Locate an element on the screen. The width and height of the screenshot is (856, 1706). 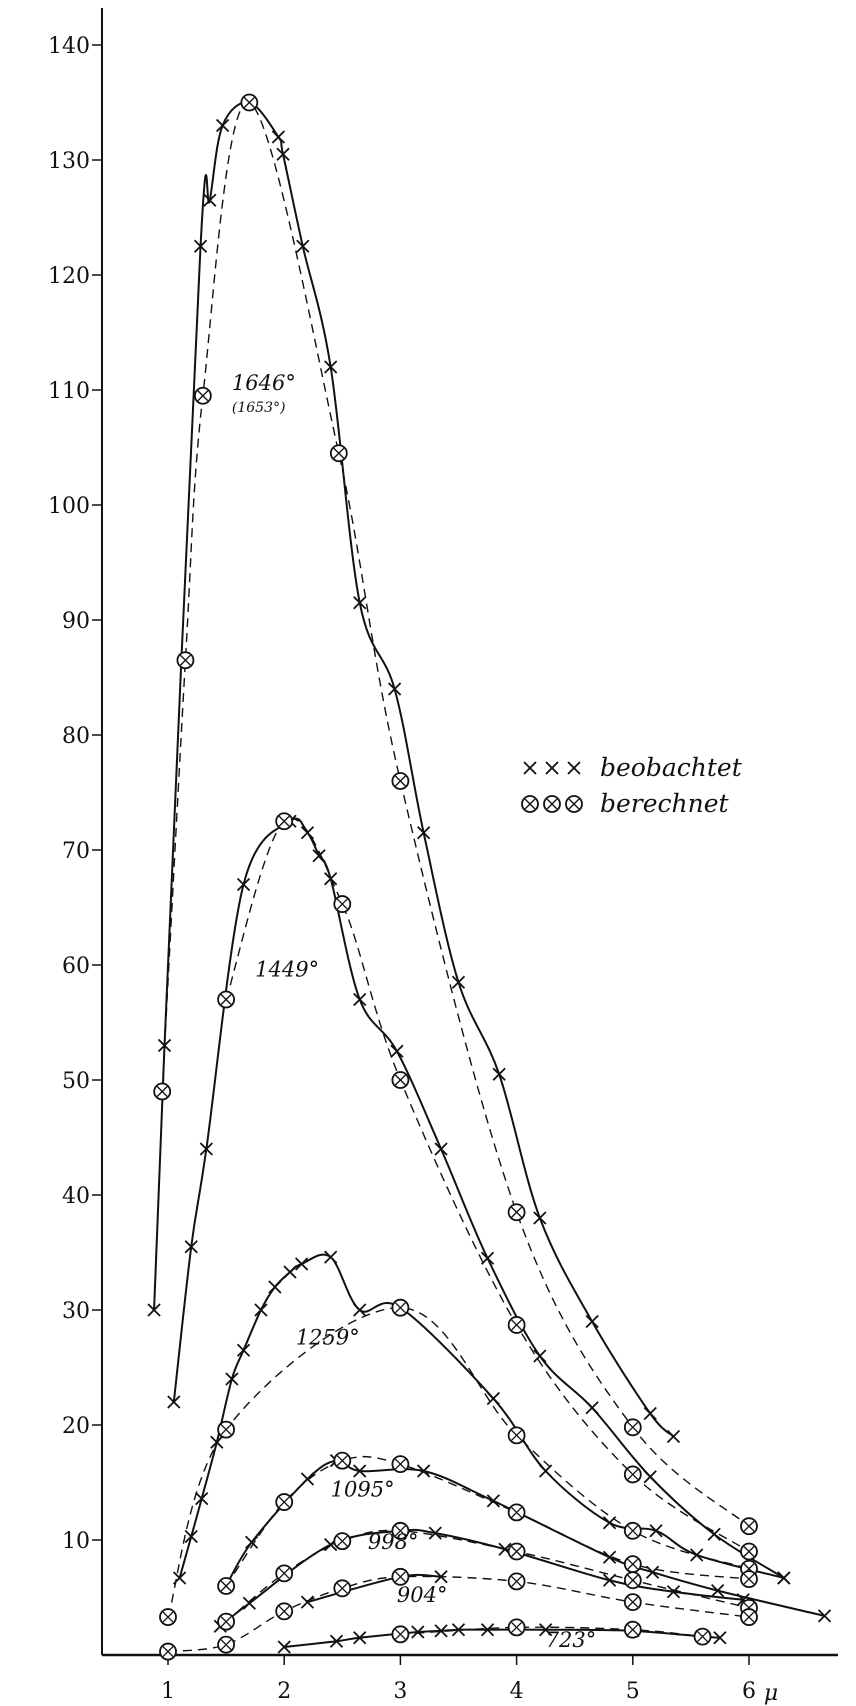
y-tick-label: 30 is located at coordinates (76, 1311).